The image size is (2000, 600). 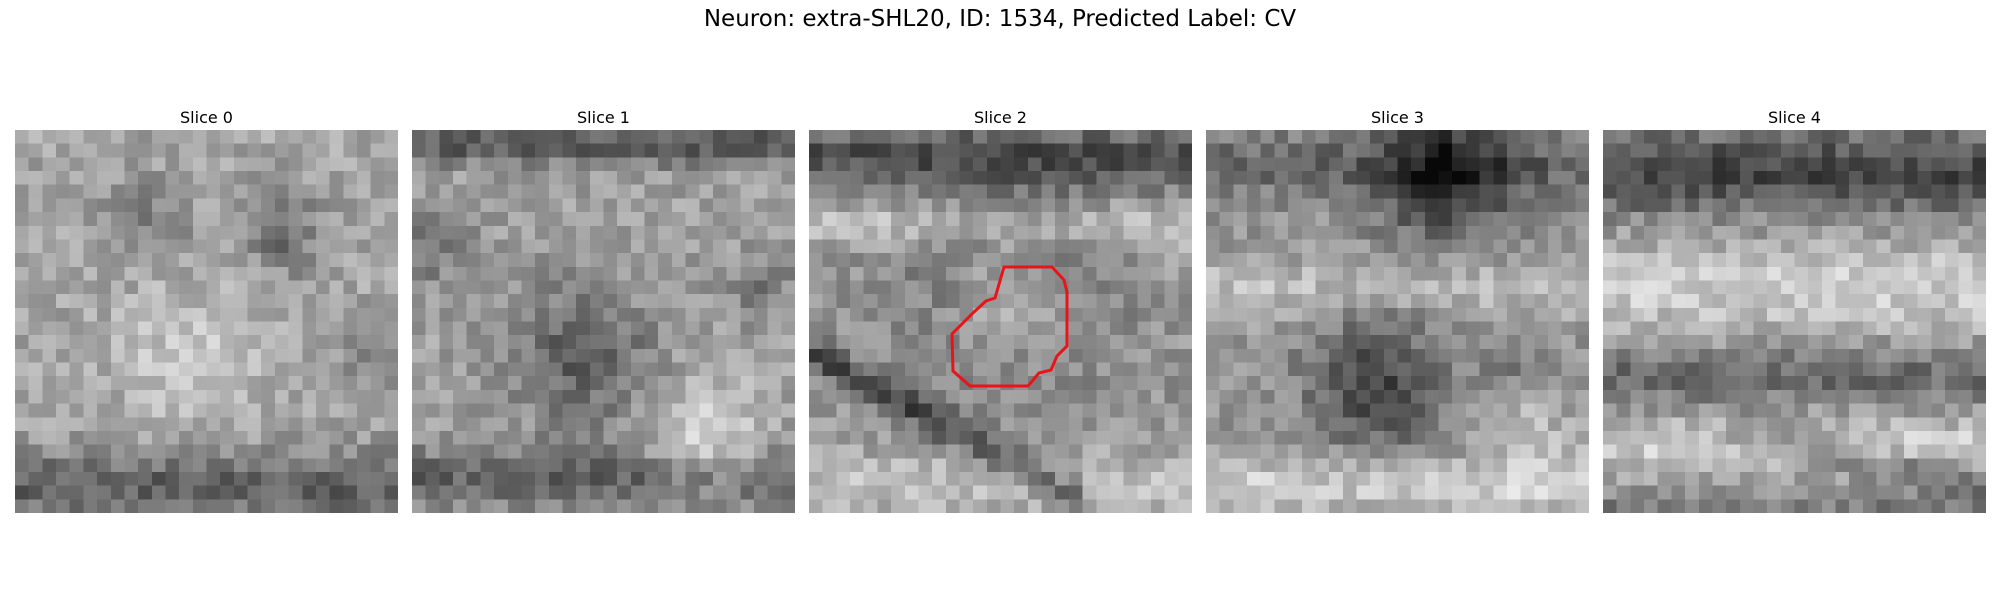 I want to click on slice-panel-4: Slice 4, so click(x=1794, y=310).